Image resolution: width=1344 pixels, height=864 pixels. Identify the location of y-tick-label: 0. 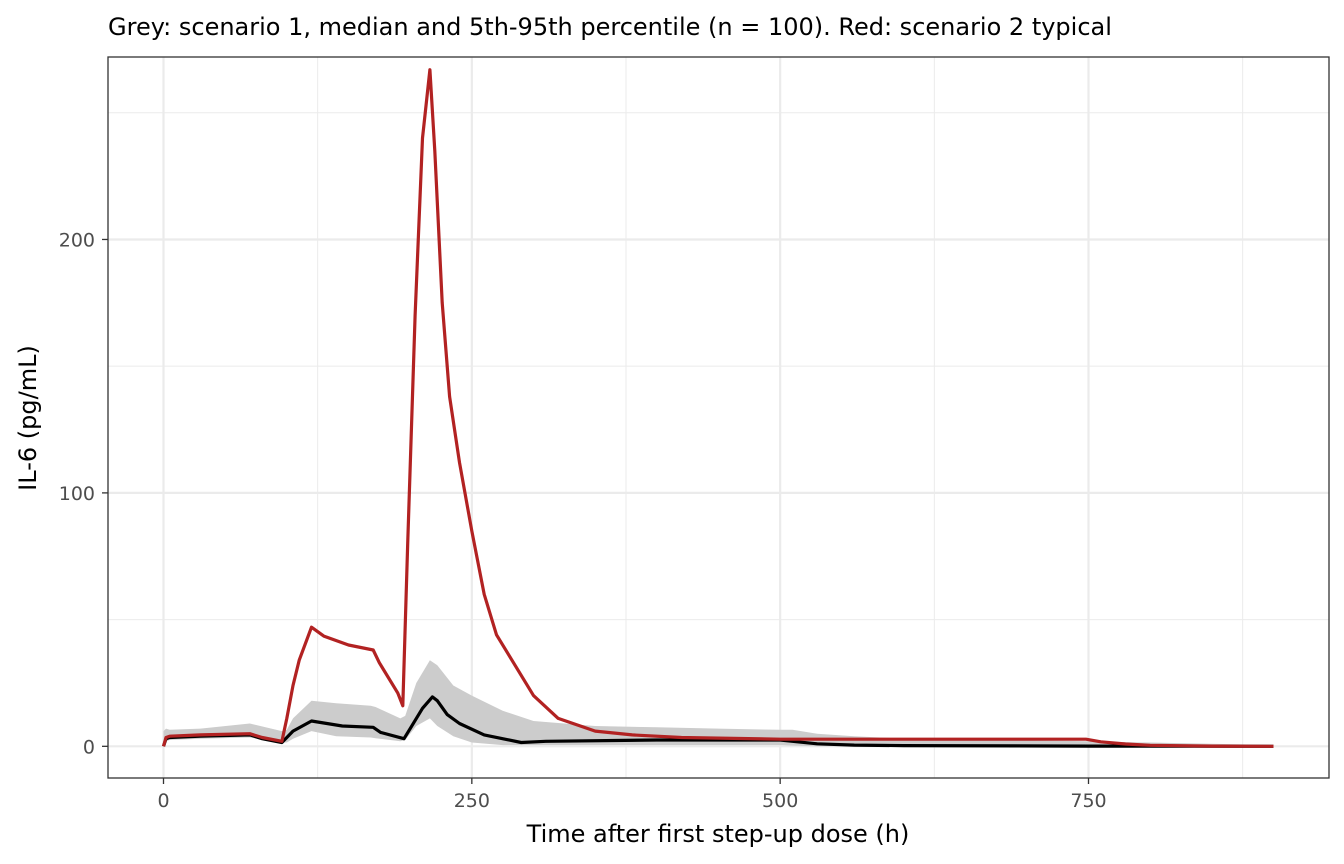
(89, 747).